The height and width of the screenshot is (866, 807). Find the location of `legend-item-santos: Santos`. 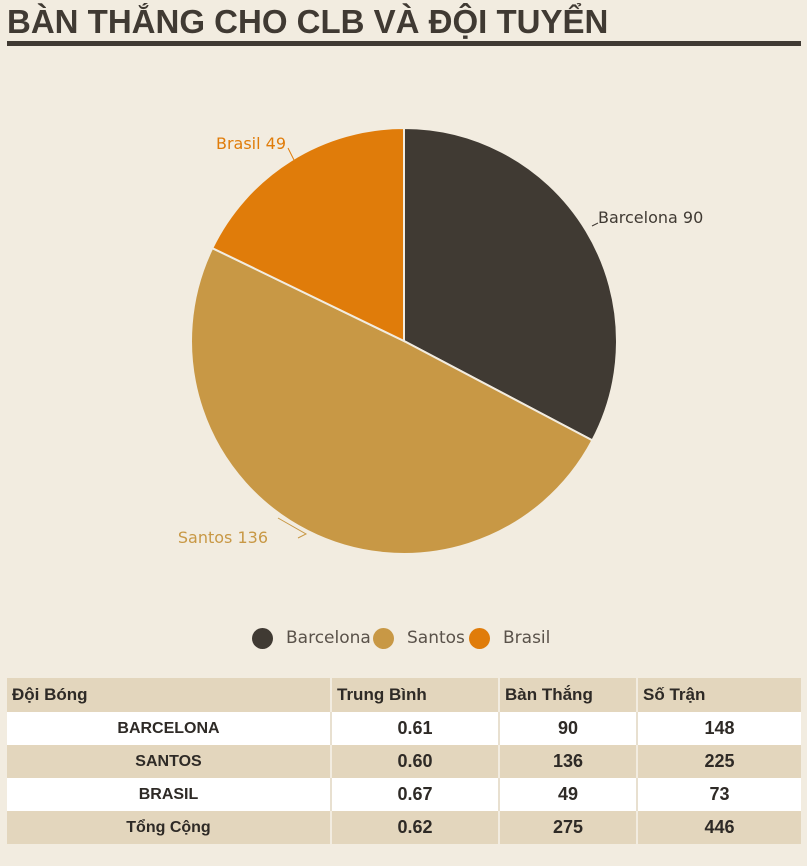

legend-item-santos: Santos is located at coordinates (419, 638).